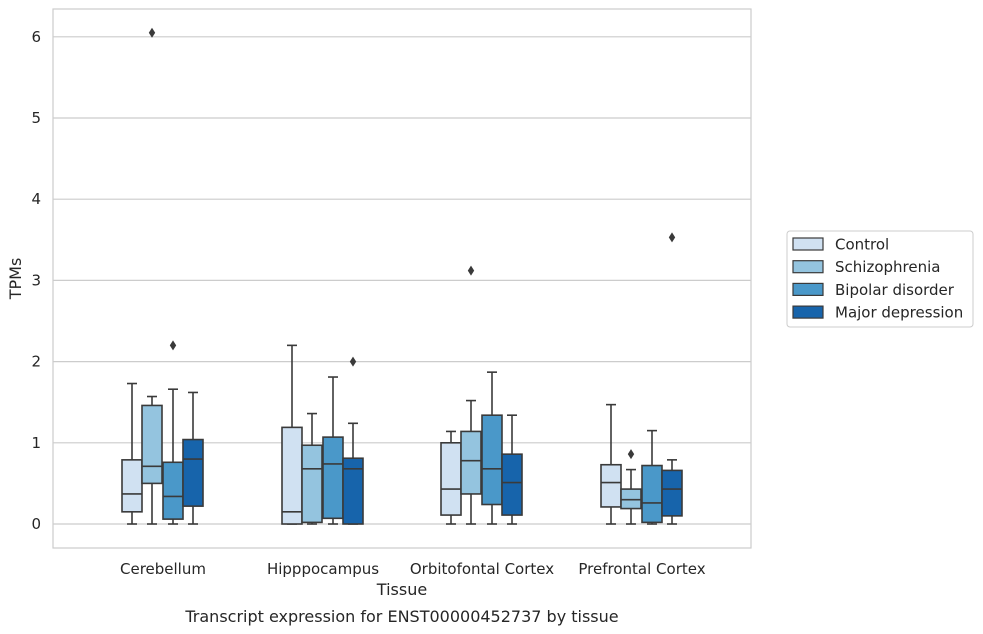  I want to click on y-tick-label: 1, so click(36, 443).